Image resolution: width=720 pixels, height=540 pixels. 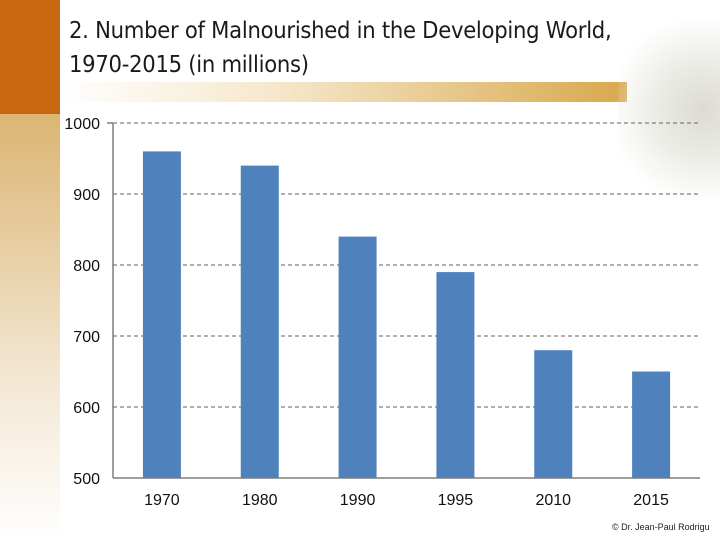 I want to click on bar-2015, so click(x=651, y=424).